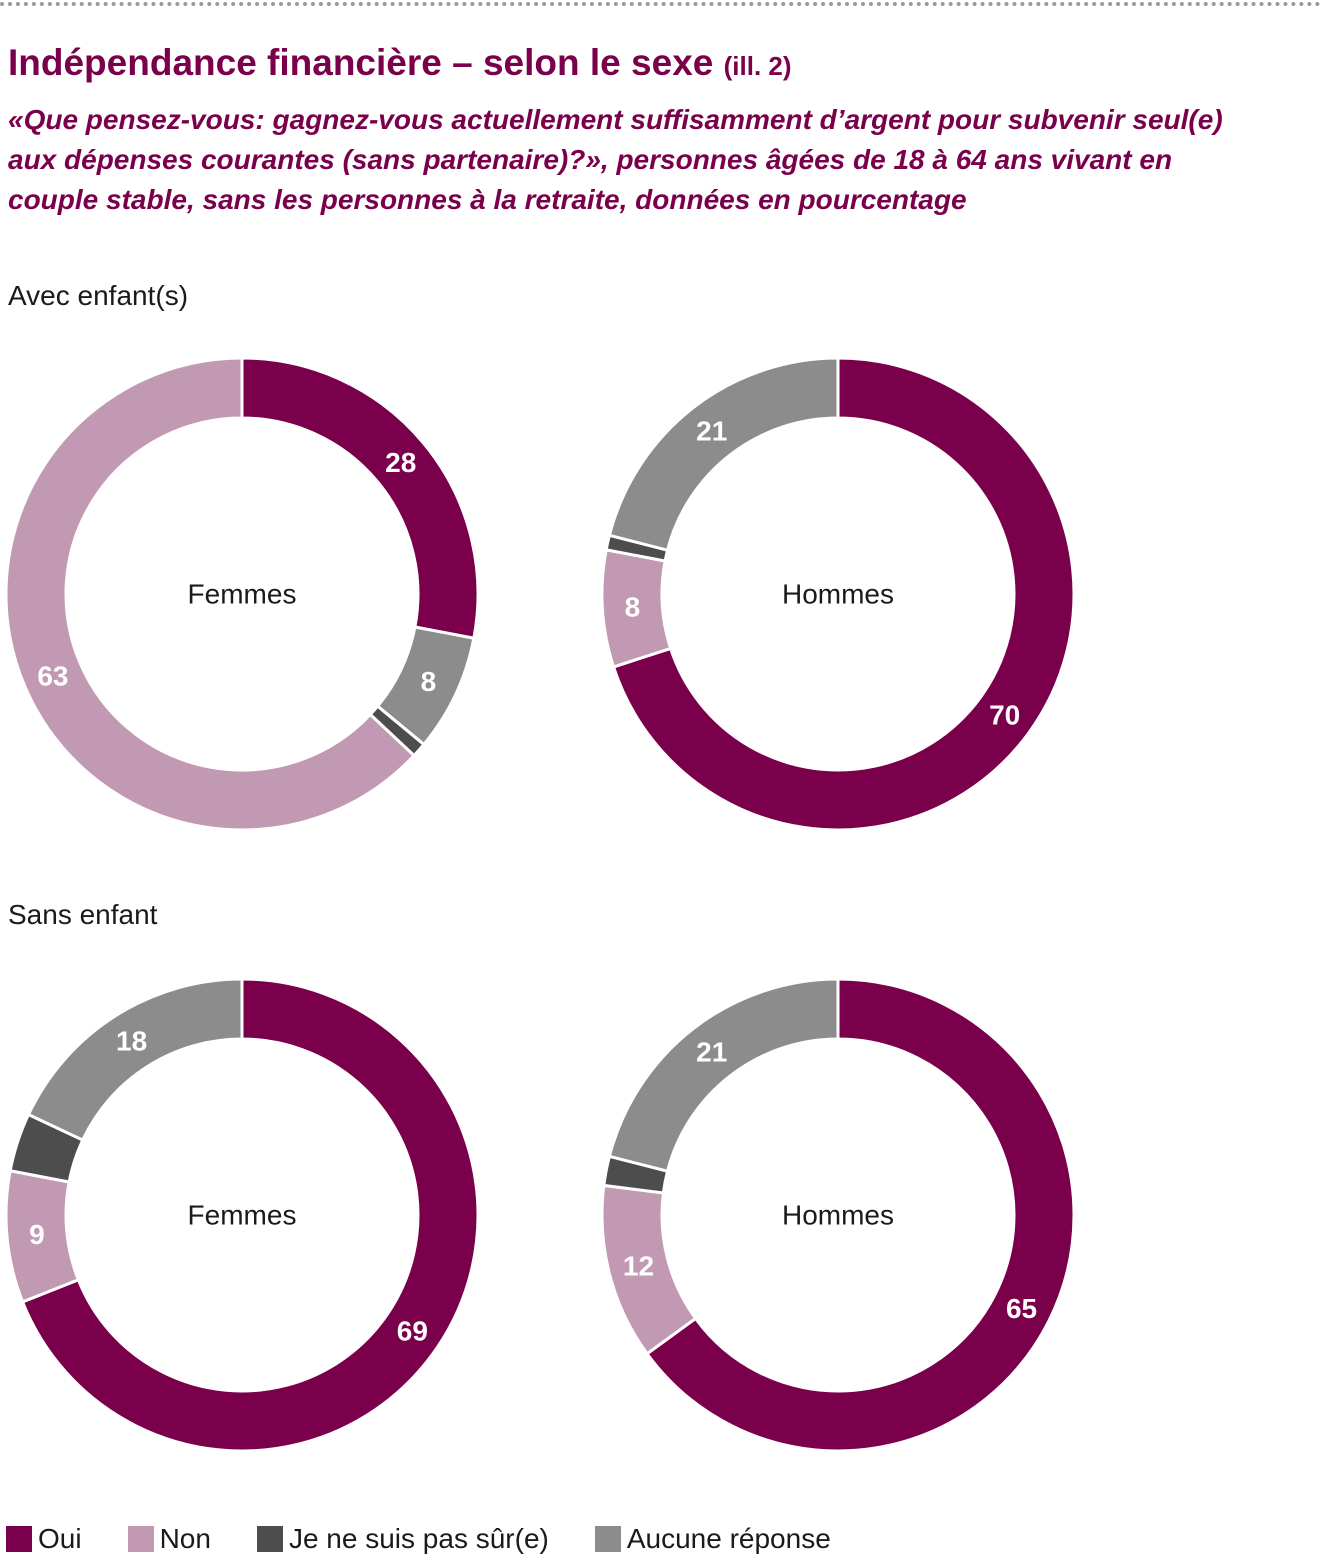 This screenshot has height=1557, width=1321. What do you see at coordinates (1004, 715) in the screenshot?
I see `data-label-oui: 70` at bounding box center [1004, 715].